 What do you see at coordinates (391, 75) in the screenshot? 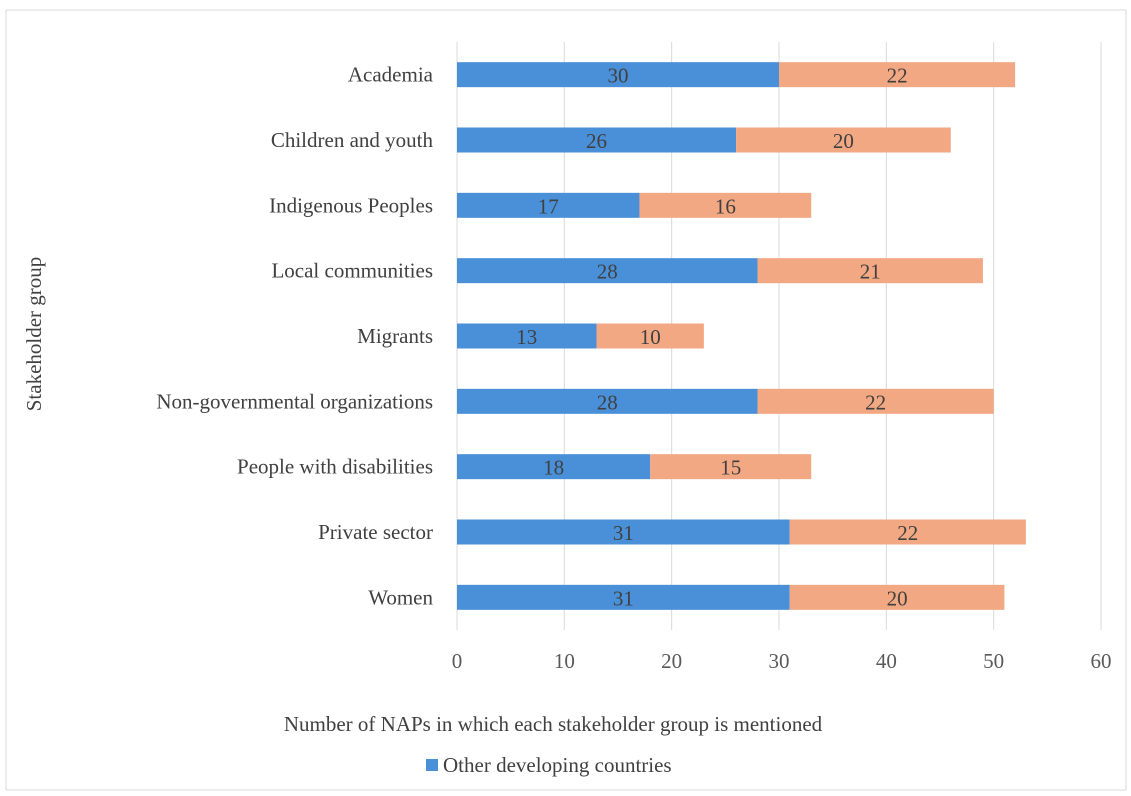
I see `category-label: Academia` at bounding box center [391, 75].